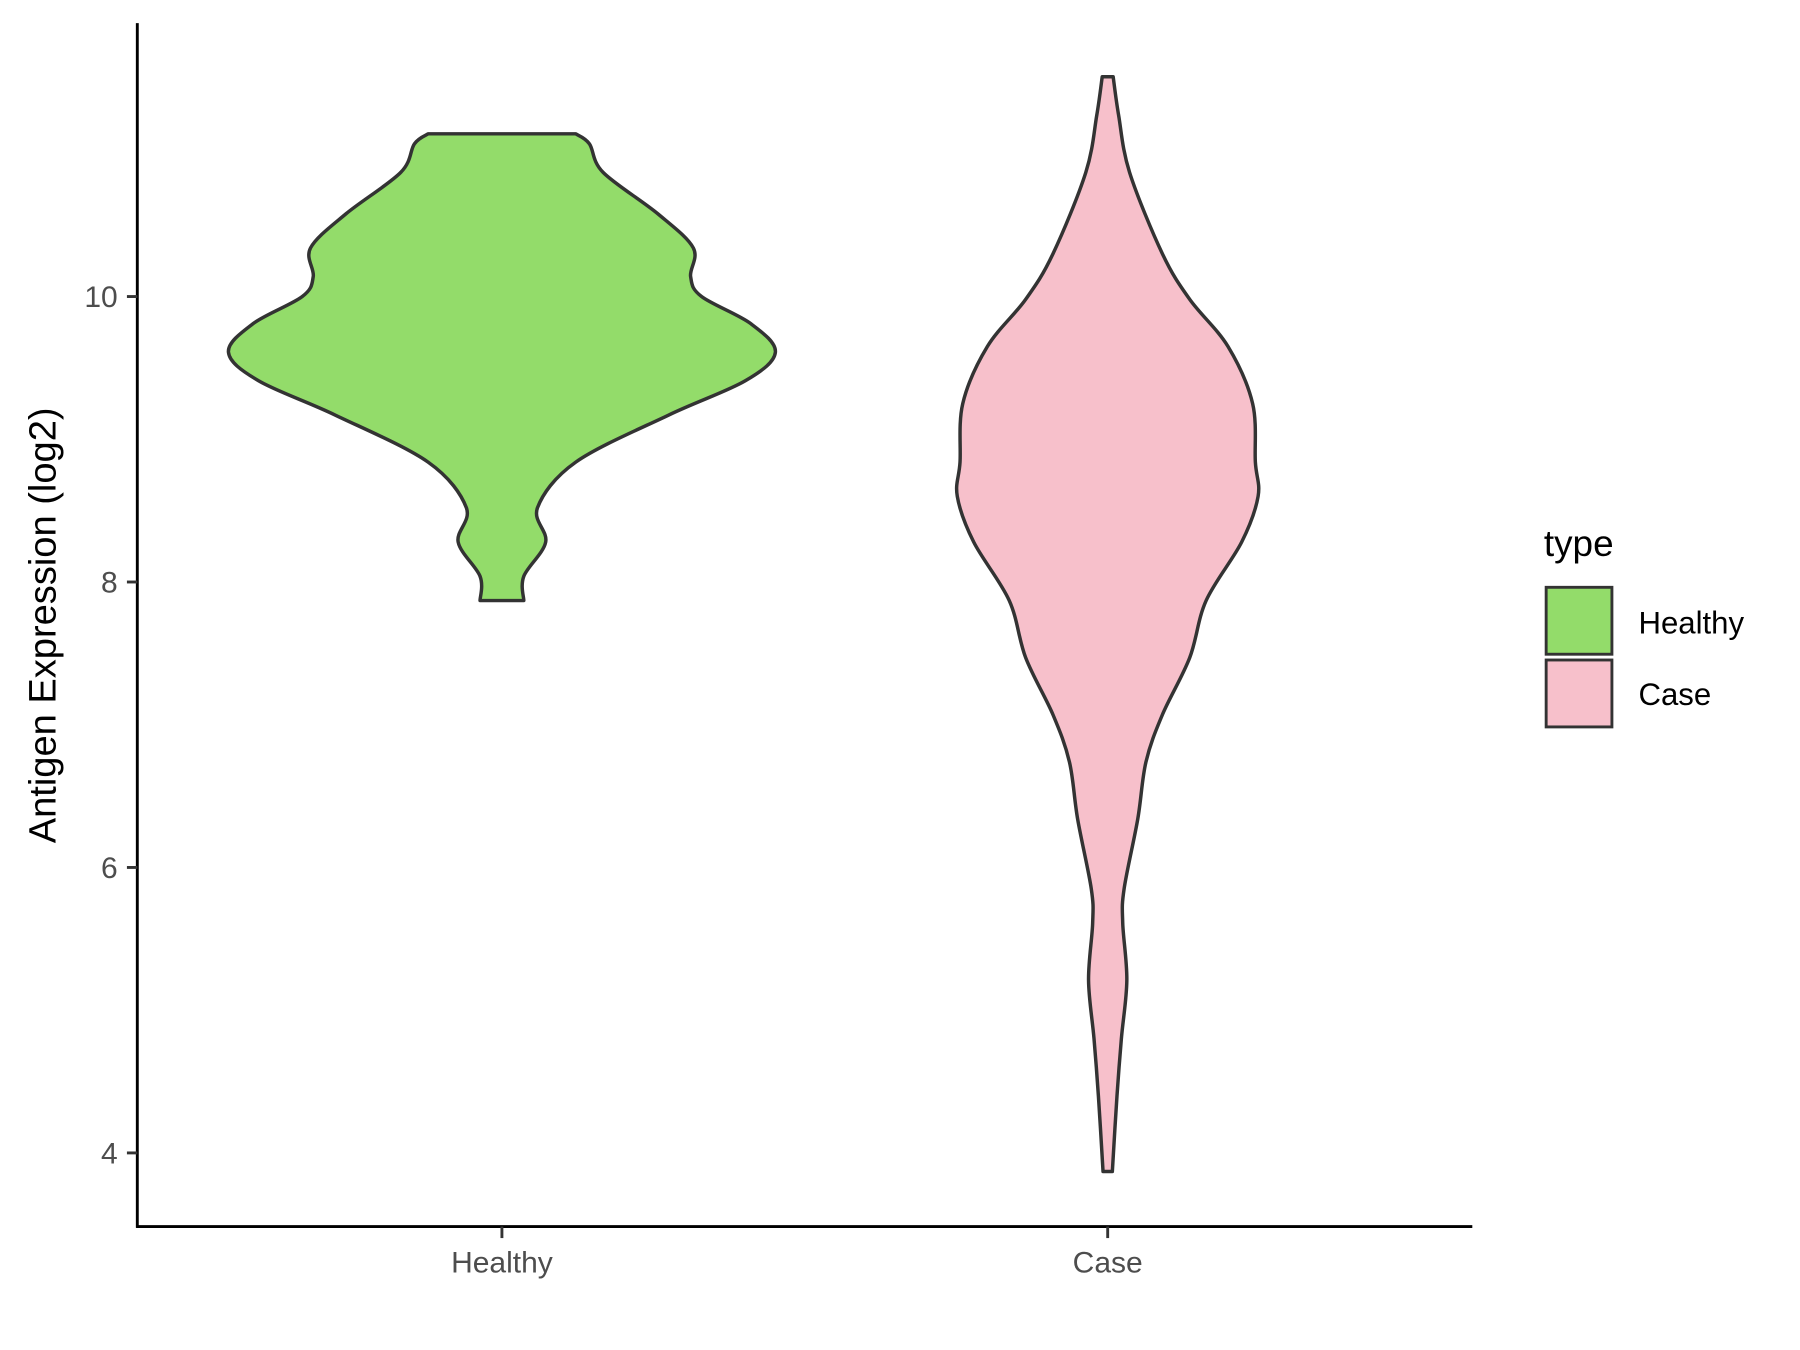  What do you see at coordinates (109, 582) in the screenshot?
I see `y-tick-label: 8` at bounding box center [109, 582].